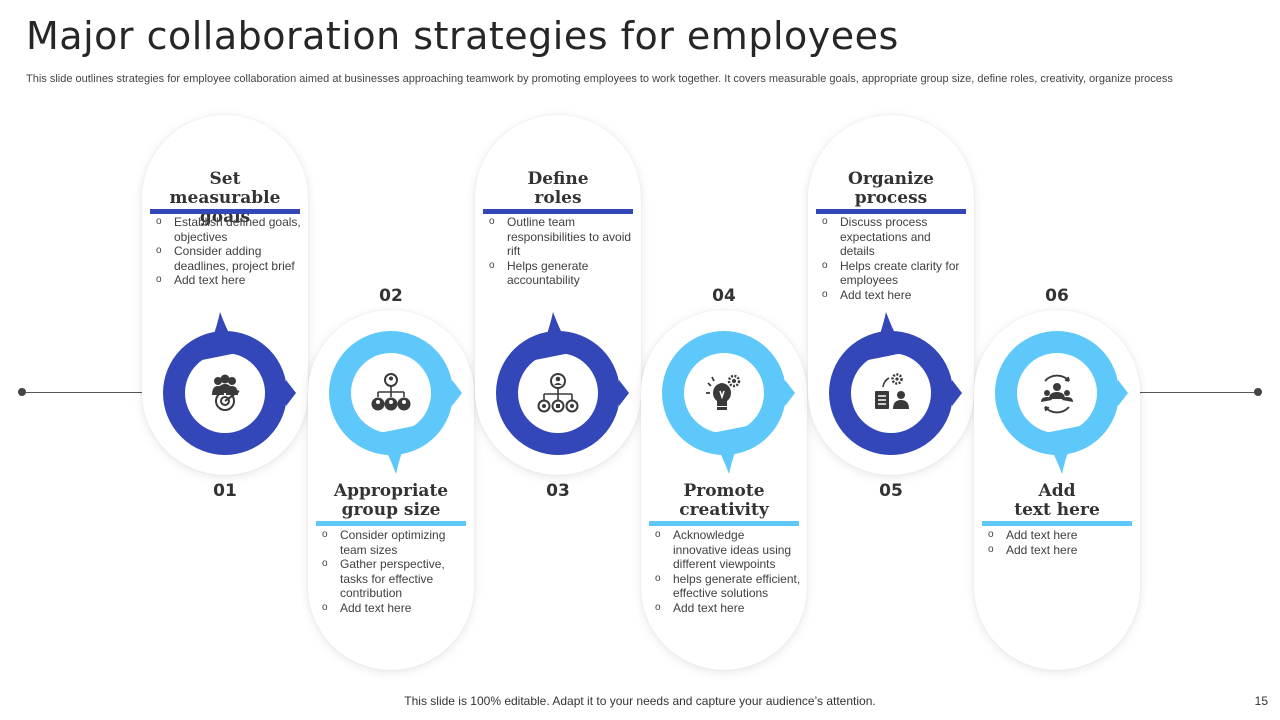  I want to click on bullet-item: Consider adding deadlines, project brief, so click(229, 258).